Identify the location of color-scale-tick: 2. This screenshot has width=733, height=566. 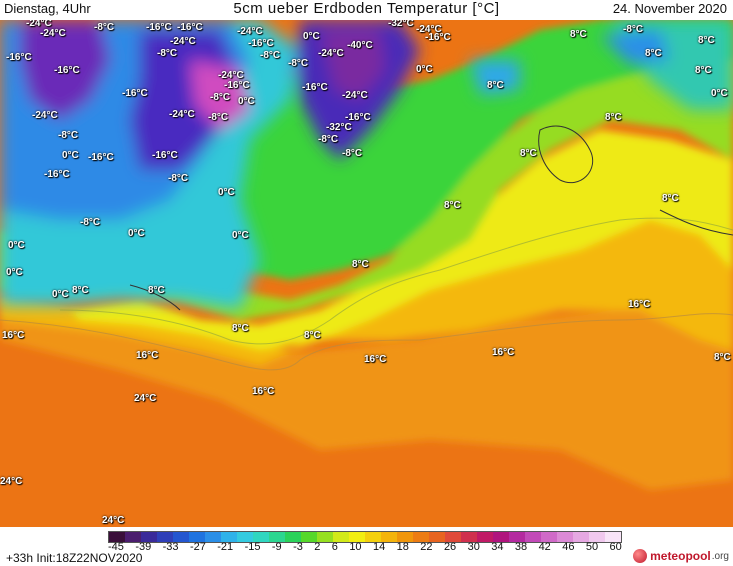
(317, 547).